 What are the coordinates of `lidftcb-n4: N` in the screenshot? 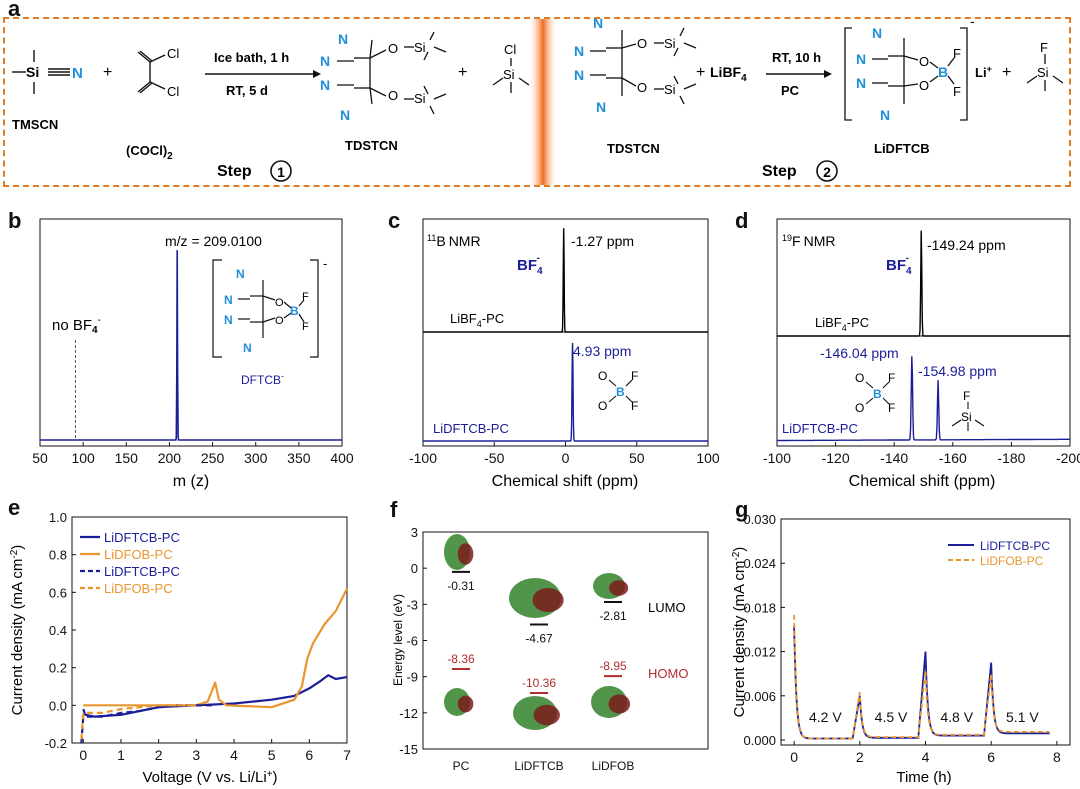 It's located at (885, 115).